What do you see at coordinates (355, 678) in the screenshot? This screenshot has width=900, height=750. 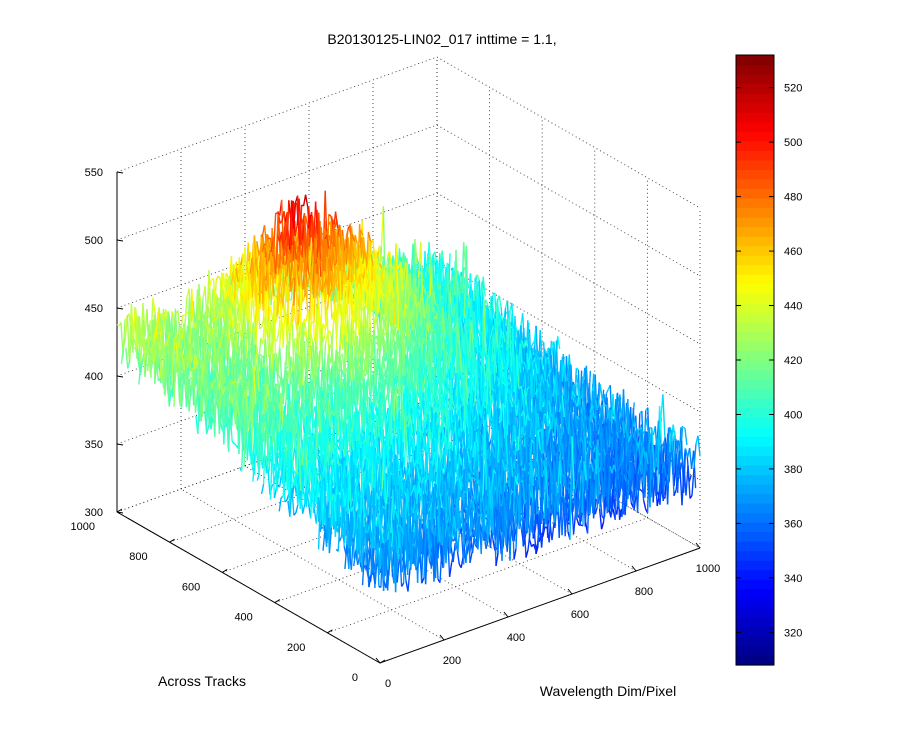 I see `y-tick-label: 0` at bounding box center [355, 678].